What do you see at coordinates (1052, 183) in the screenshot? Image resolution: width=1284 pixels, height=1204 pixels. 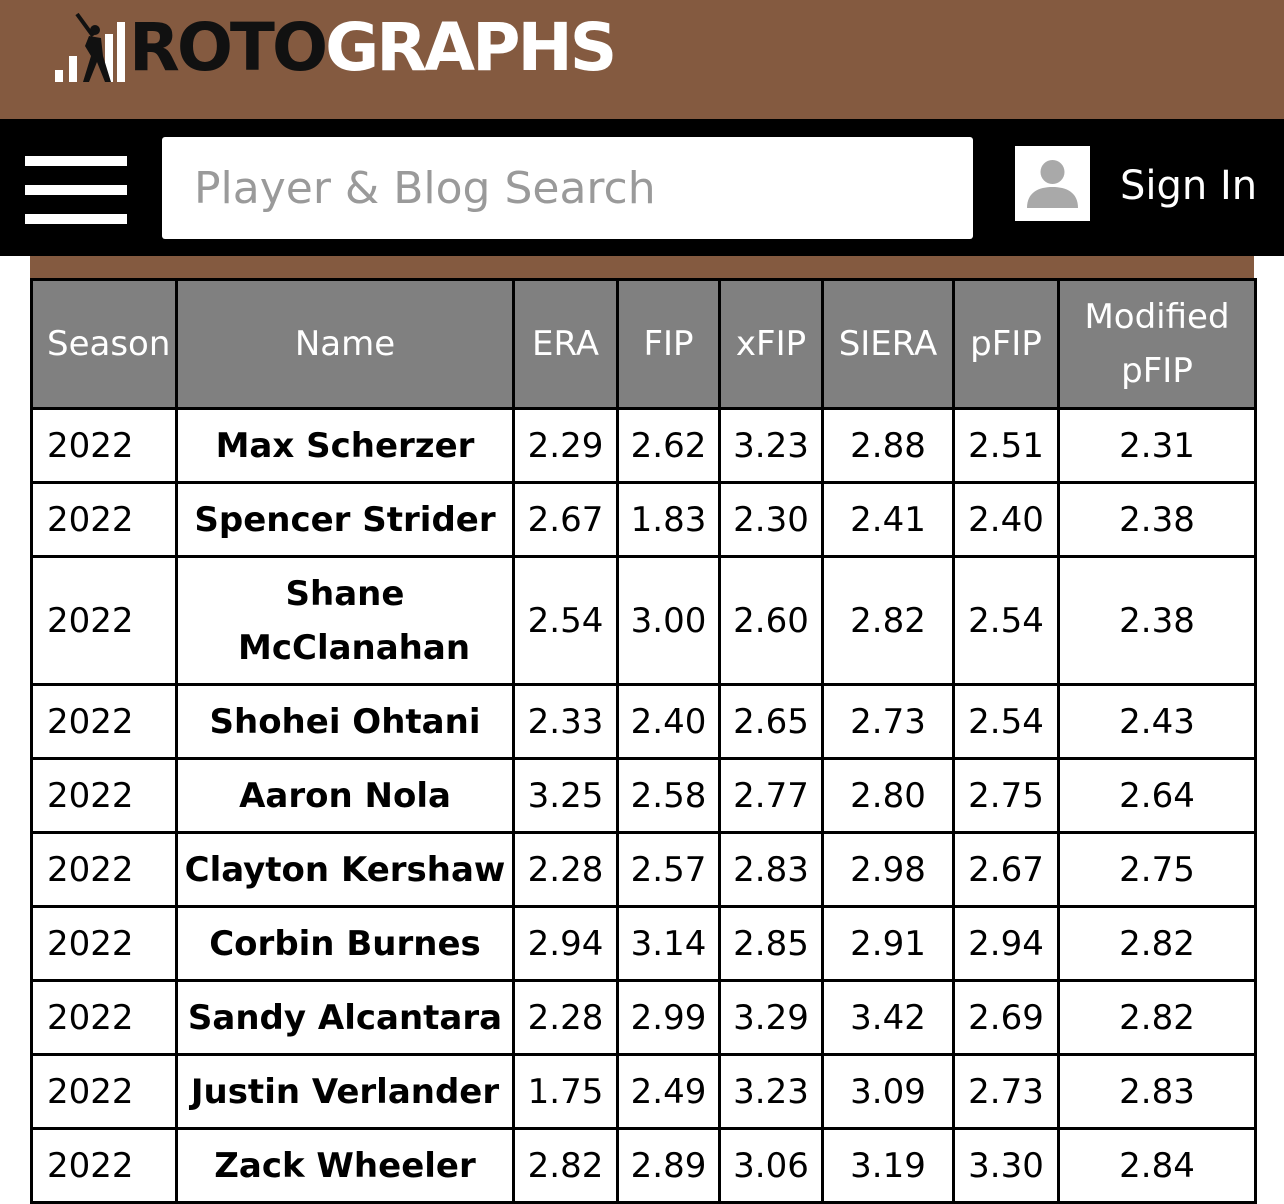 I see `user-avatar-icon` at bounding box center [1052, 183].